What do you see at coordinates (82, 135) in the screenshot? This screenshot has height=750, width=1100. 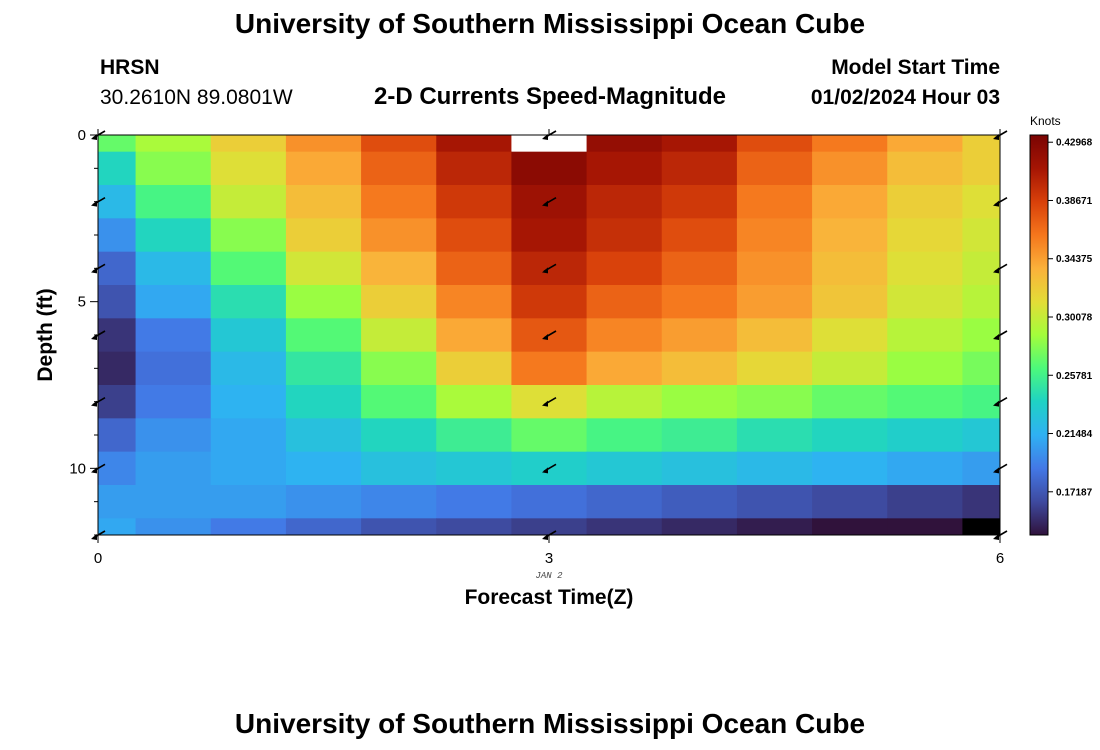 I see `y-tick-label: 0` at bounding box center [82, 135].